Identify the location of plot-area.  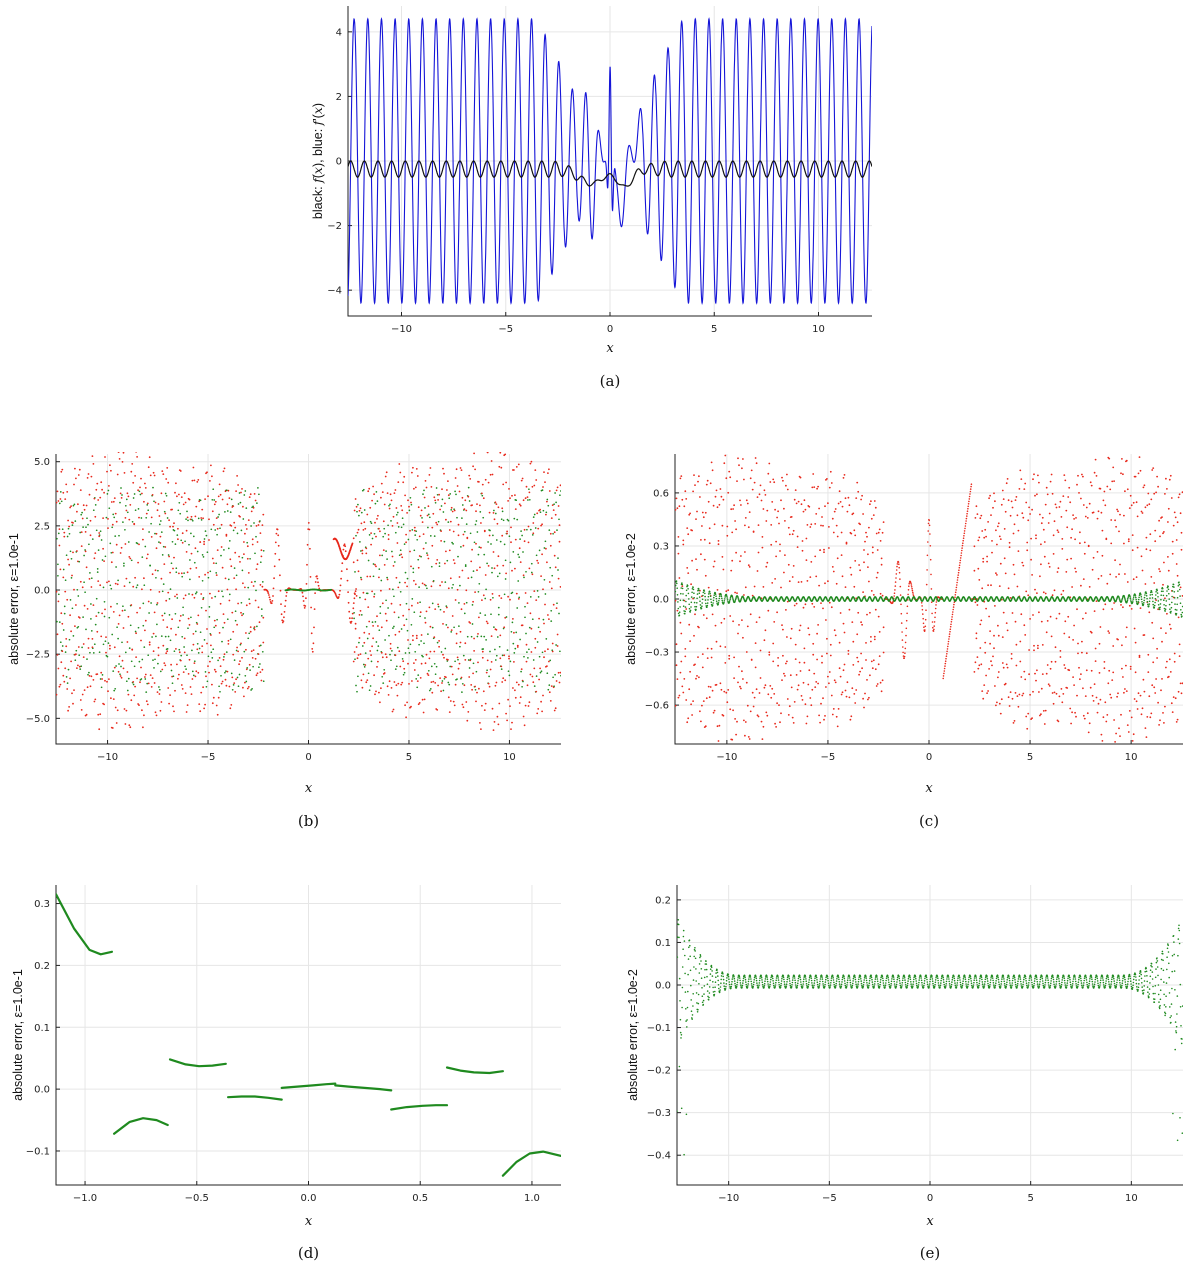
(610, 161).